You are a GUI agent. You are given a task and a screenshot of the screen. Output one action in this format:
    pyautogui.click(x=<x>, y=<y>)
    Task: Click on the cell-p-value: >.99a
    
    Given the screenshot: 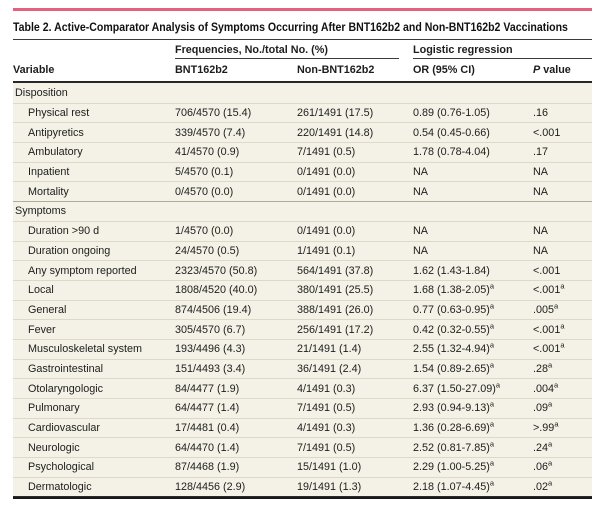 What is the action you would take?
    pyautogui.click(x=562, y=428)
    